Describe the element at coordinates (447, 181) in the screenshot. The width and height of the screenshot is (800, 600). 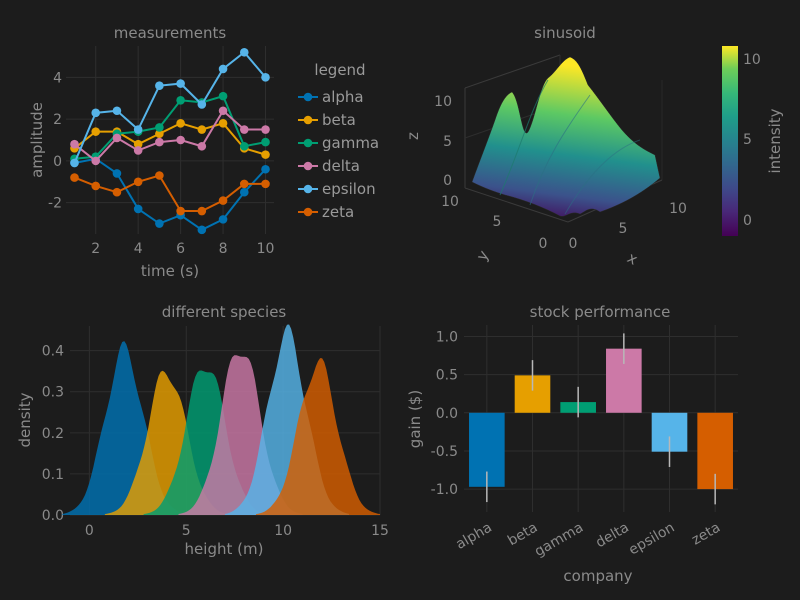
I see `z-tick-0: 0` at that location.